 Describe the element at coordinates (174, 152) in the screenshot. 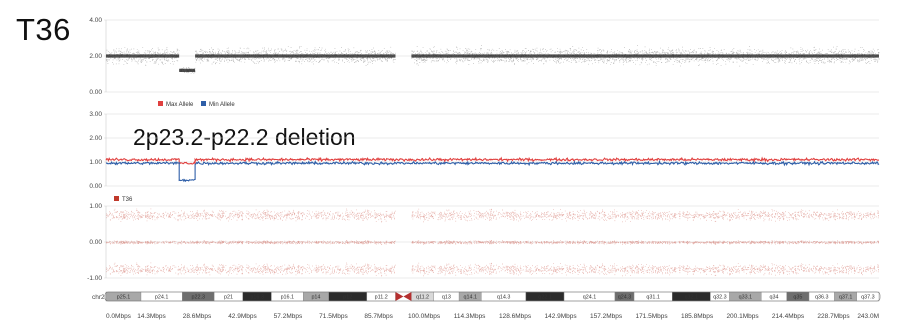

I see `legends: Max Allele Min Allele T36` at that location.